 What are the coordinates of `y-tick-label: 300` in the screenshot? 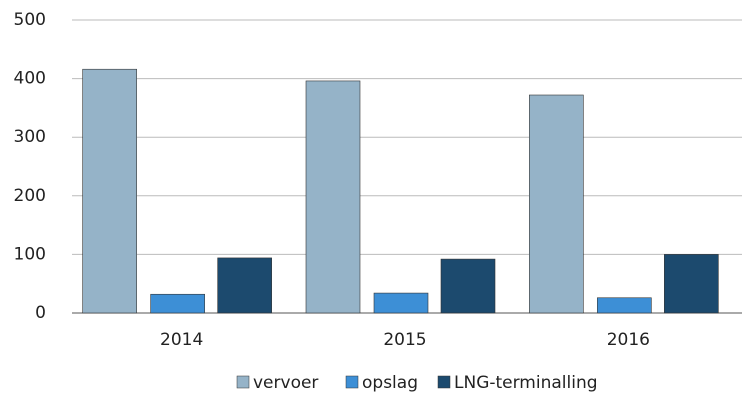 It's located at (30, 137).